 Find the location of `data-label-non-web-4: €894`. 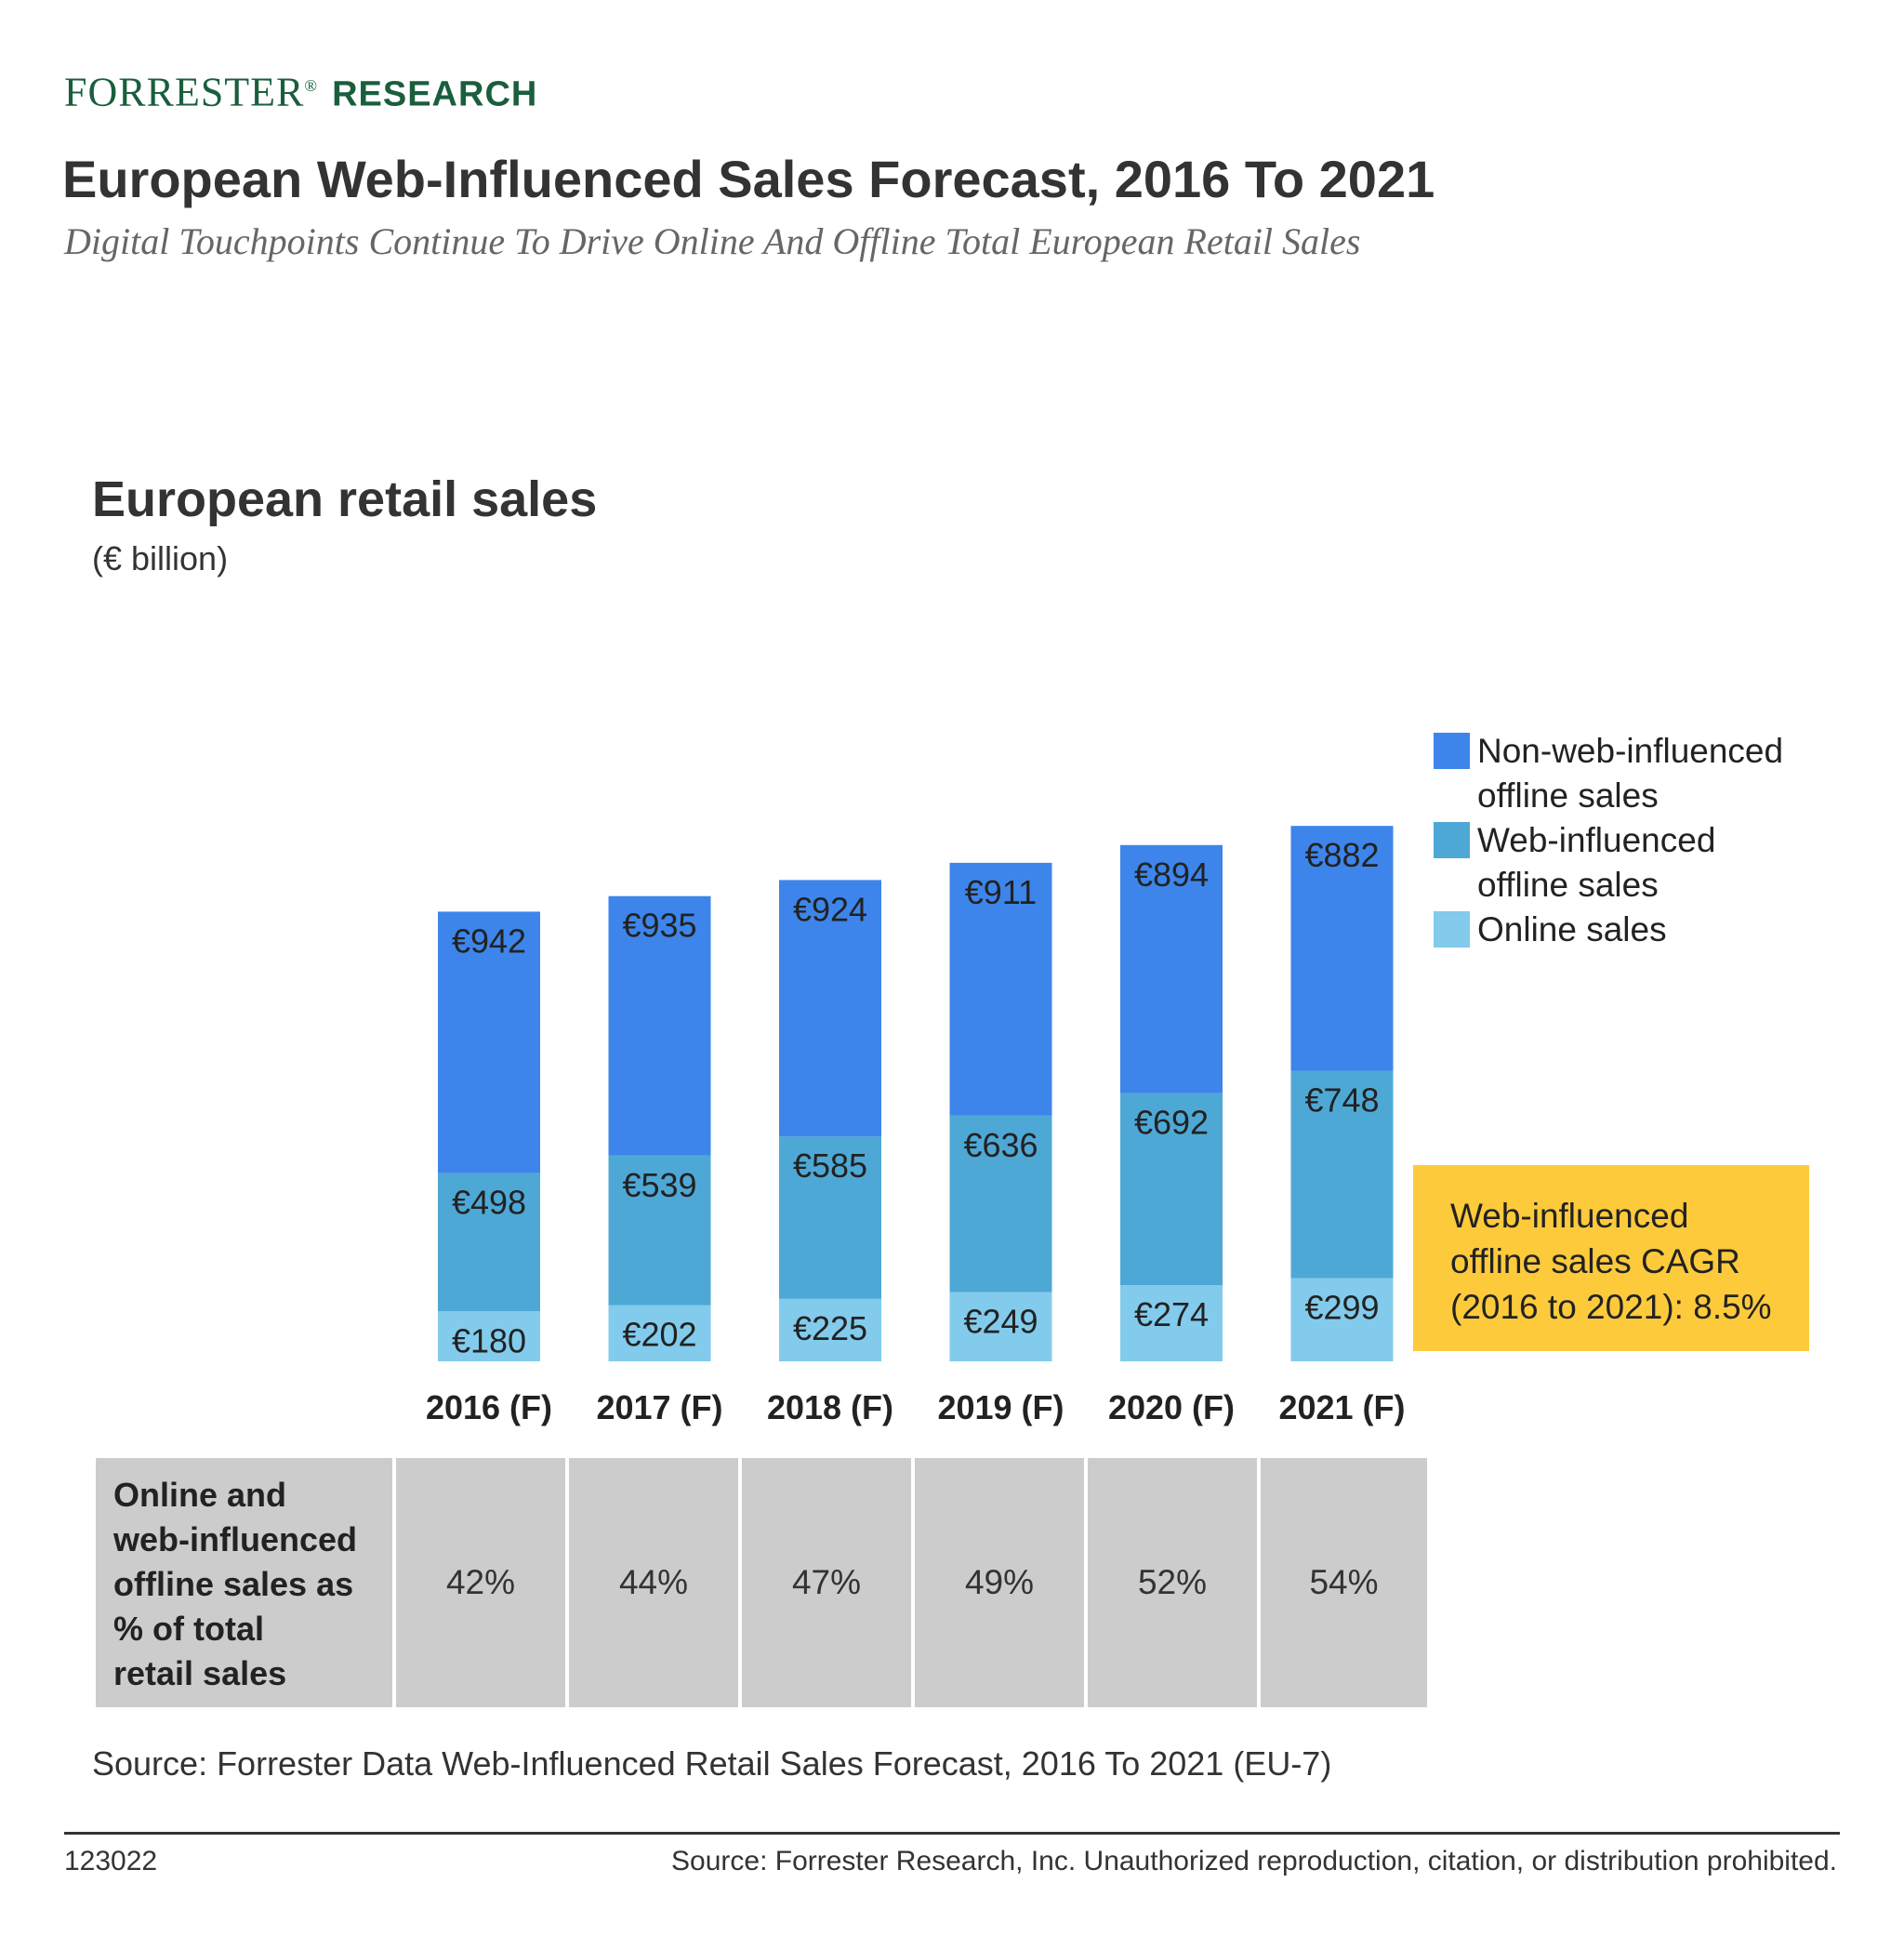

data-label-non-web-4: €894 is located at coordinates (1171, 874).